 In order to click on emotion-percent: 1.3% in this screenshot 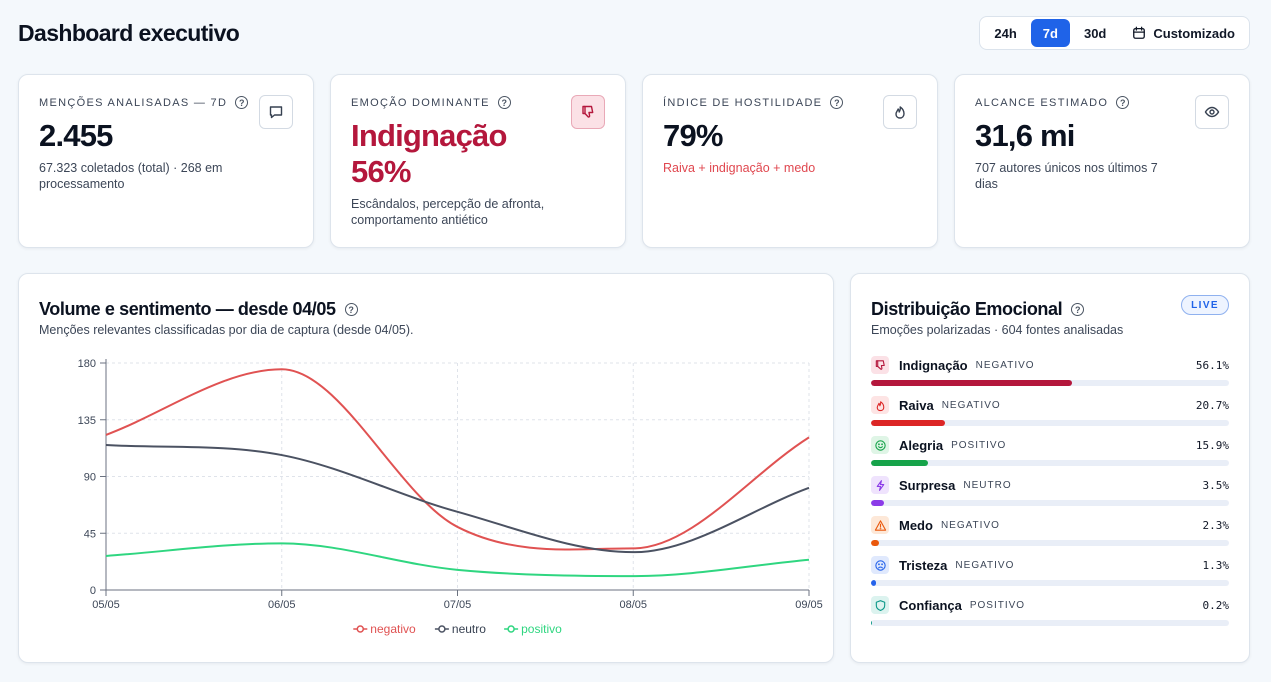, I will do `click(1216, 565)`.